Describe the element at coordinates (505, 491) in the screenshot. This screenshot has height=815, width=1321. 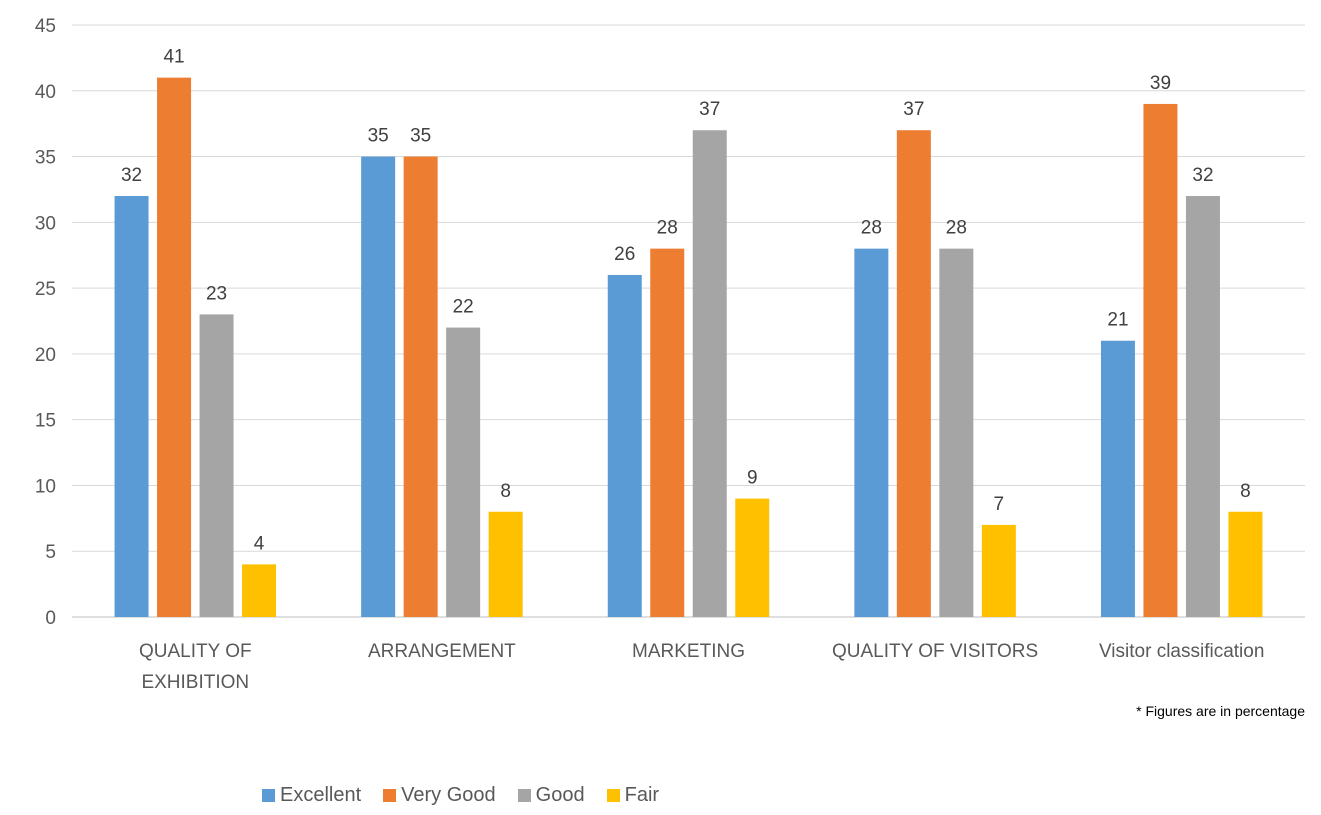
I see `data-label-fair-arrangement: 8` at that location.